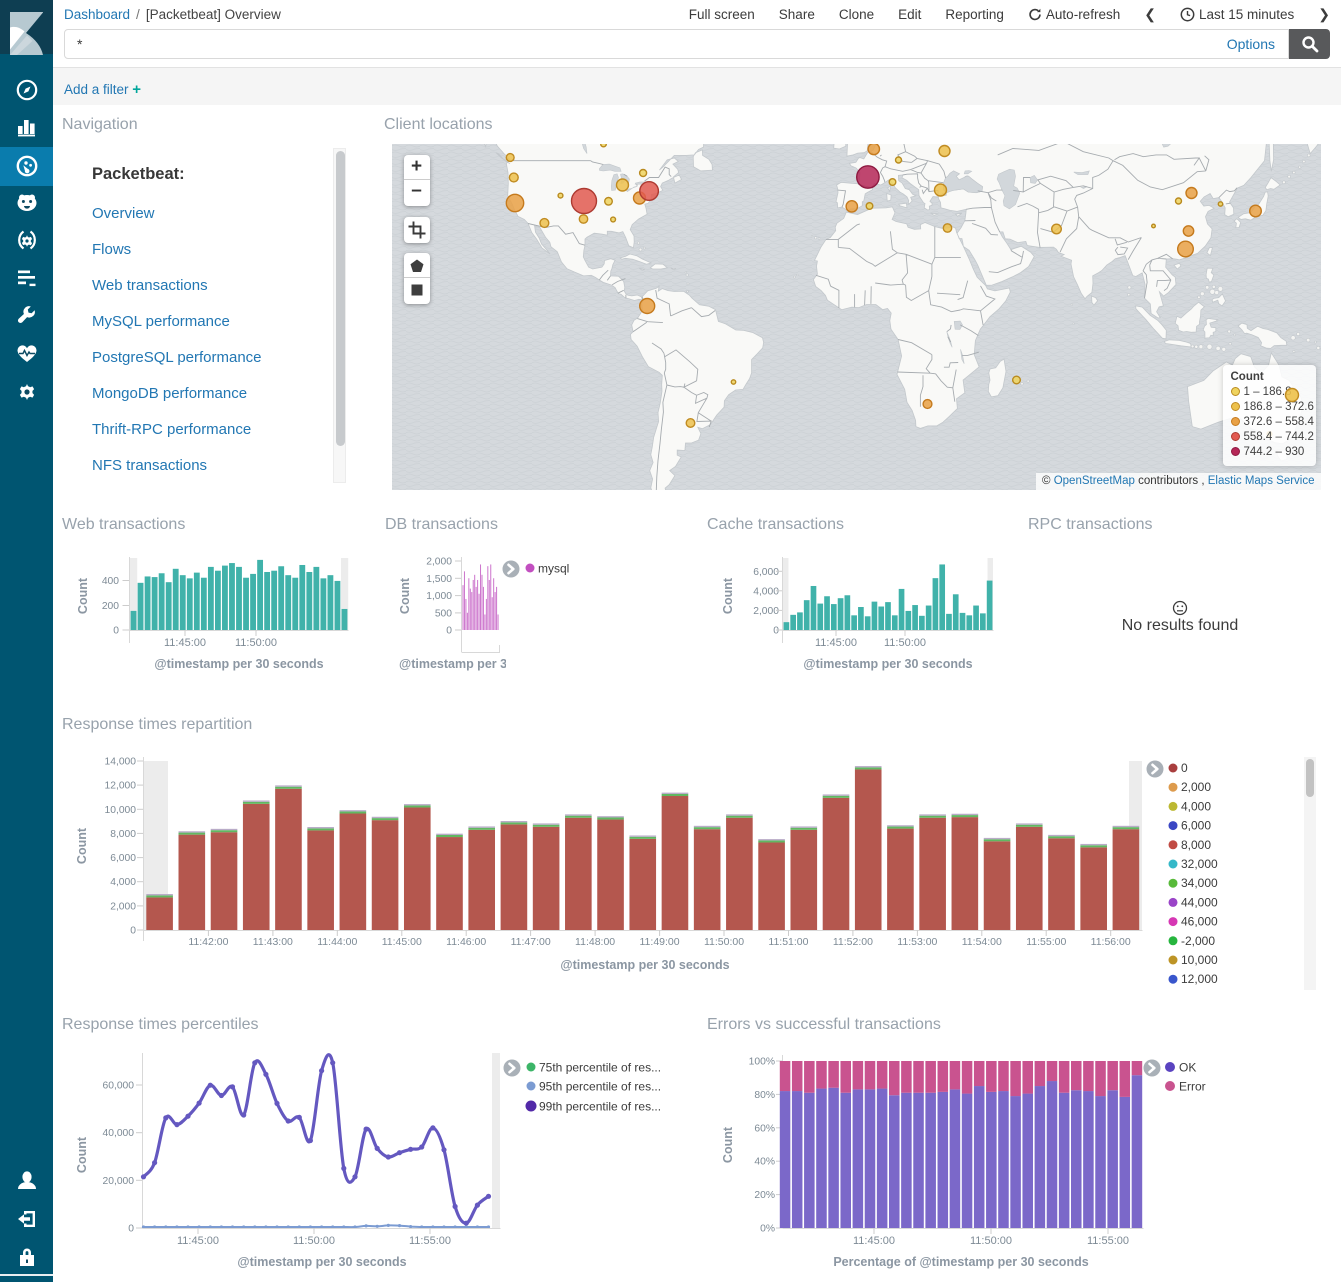 This screenshot has height=1282, width=1341. I want to click on svg-text: 11:44:00, so click(337, 942).